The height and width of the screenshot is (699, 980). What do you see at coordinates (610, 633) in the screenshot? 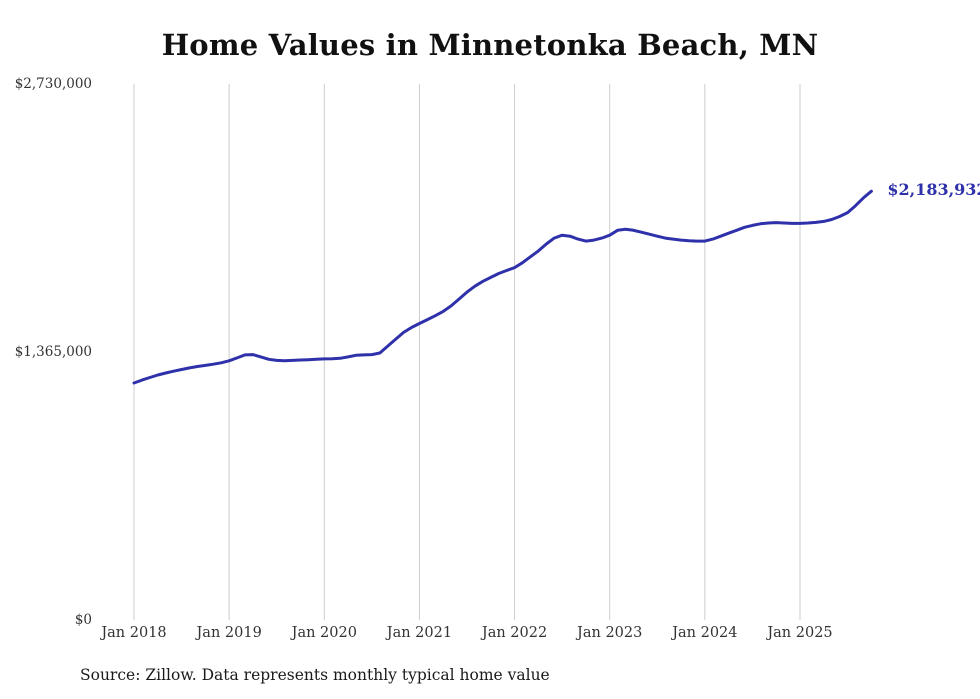
I see `x-axis-label: Jan 2023` at bounding box center [610, 633].